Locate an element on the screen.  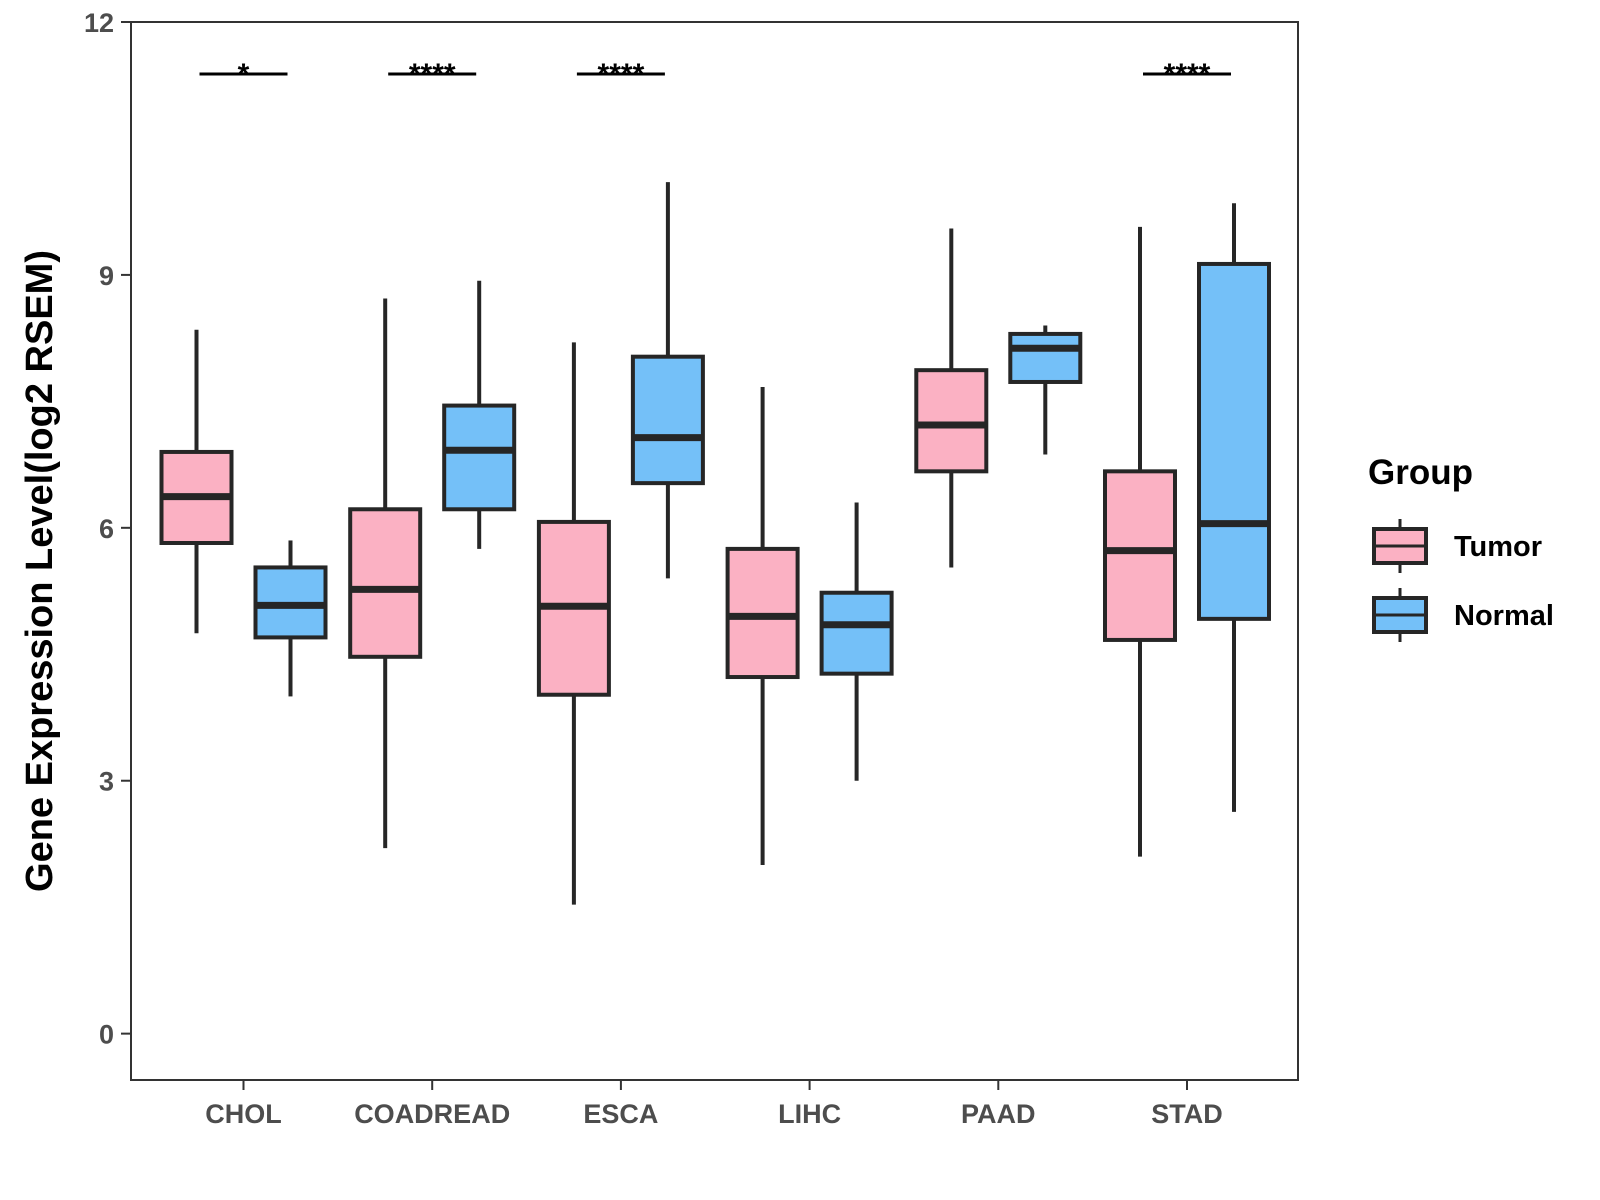
y-tick-label: 9 is located at coordinates (106, 276).